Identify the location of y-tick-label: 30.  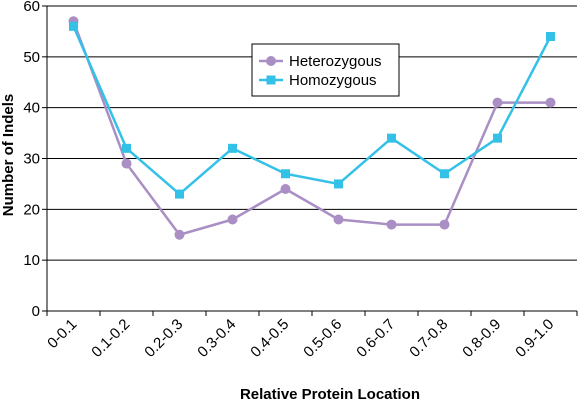
(31, 159).